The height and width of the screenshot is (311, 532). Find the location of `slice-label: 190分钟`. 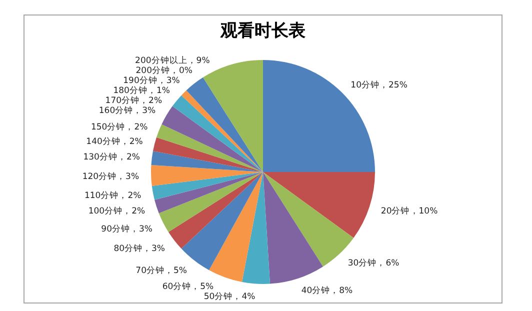

slice-label: 190分钟 is located at coordinates (140, 80).